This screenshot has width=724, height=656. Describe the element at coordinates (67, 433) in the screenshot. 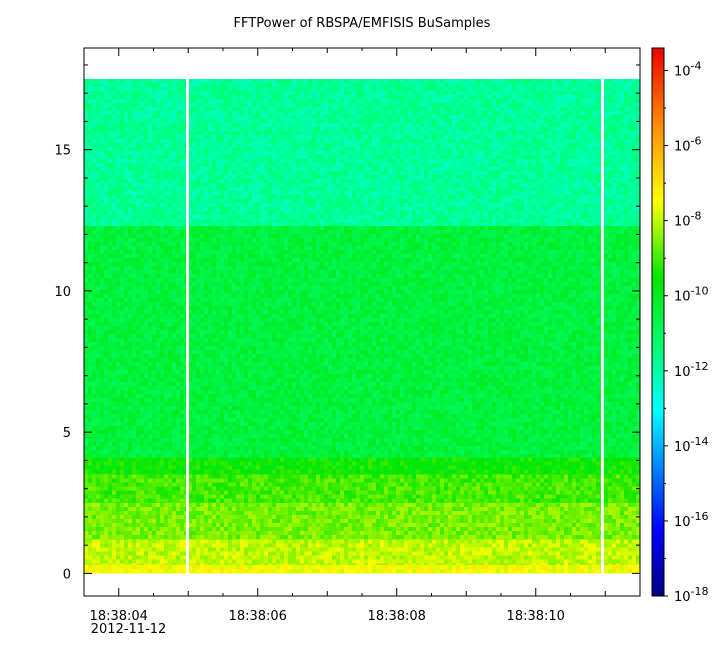

I see `y-tick-label: 5` at that location.